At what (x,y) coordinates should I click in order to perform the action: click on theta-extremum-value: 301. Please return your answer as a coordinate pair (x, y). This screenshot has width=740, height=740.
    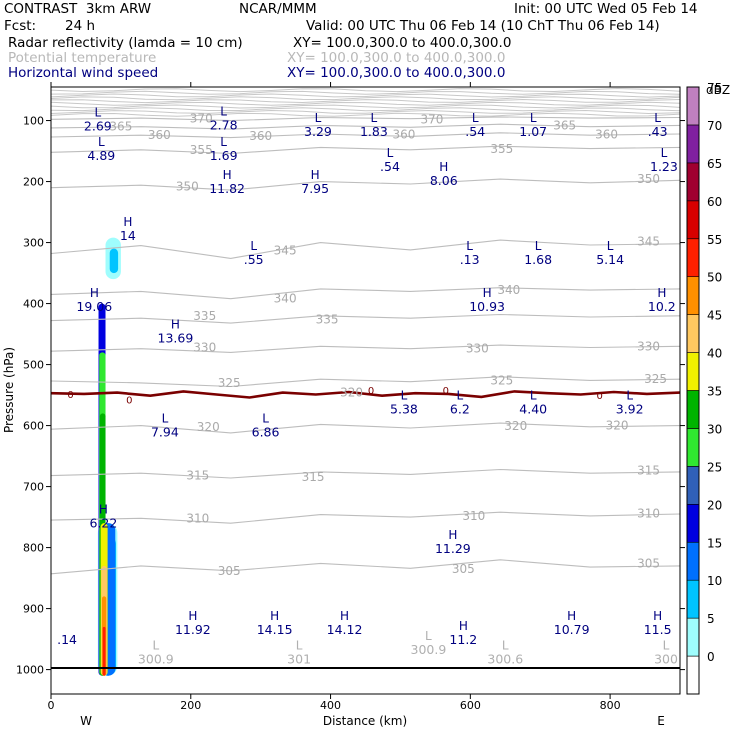
    Looking at the image, I should click on (299, 658).